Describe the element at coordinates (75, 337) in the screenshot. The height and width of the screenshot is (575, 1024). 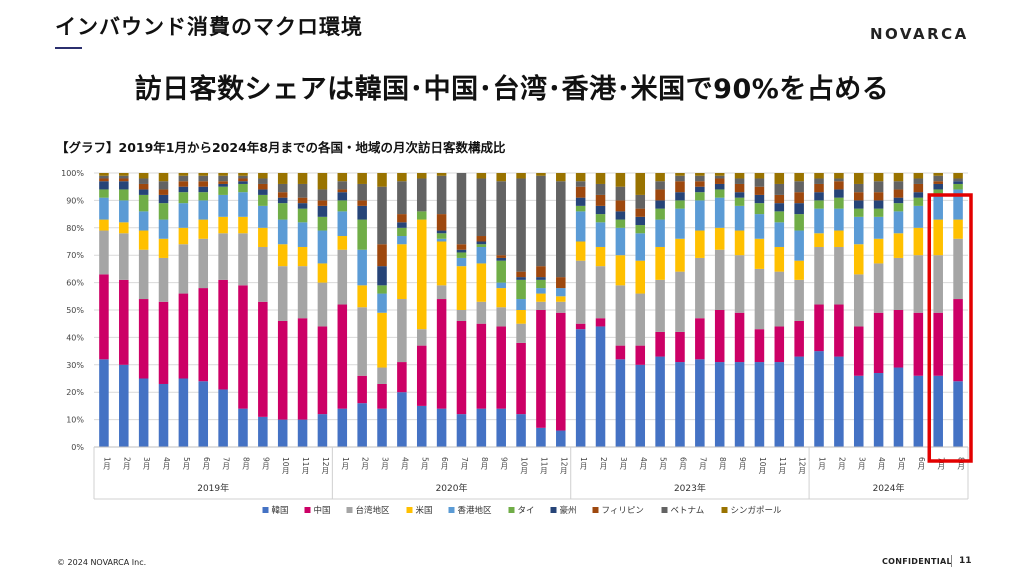
I see `y-tick-label: 40%` at that location.